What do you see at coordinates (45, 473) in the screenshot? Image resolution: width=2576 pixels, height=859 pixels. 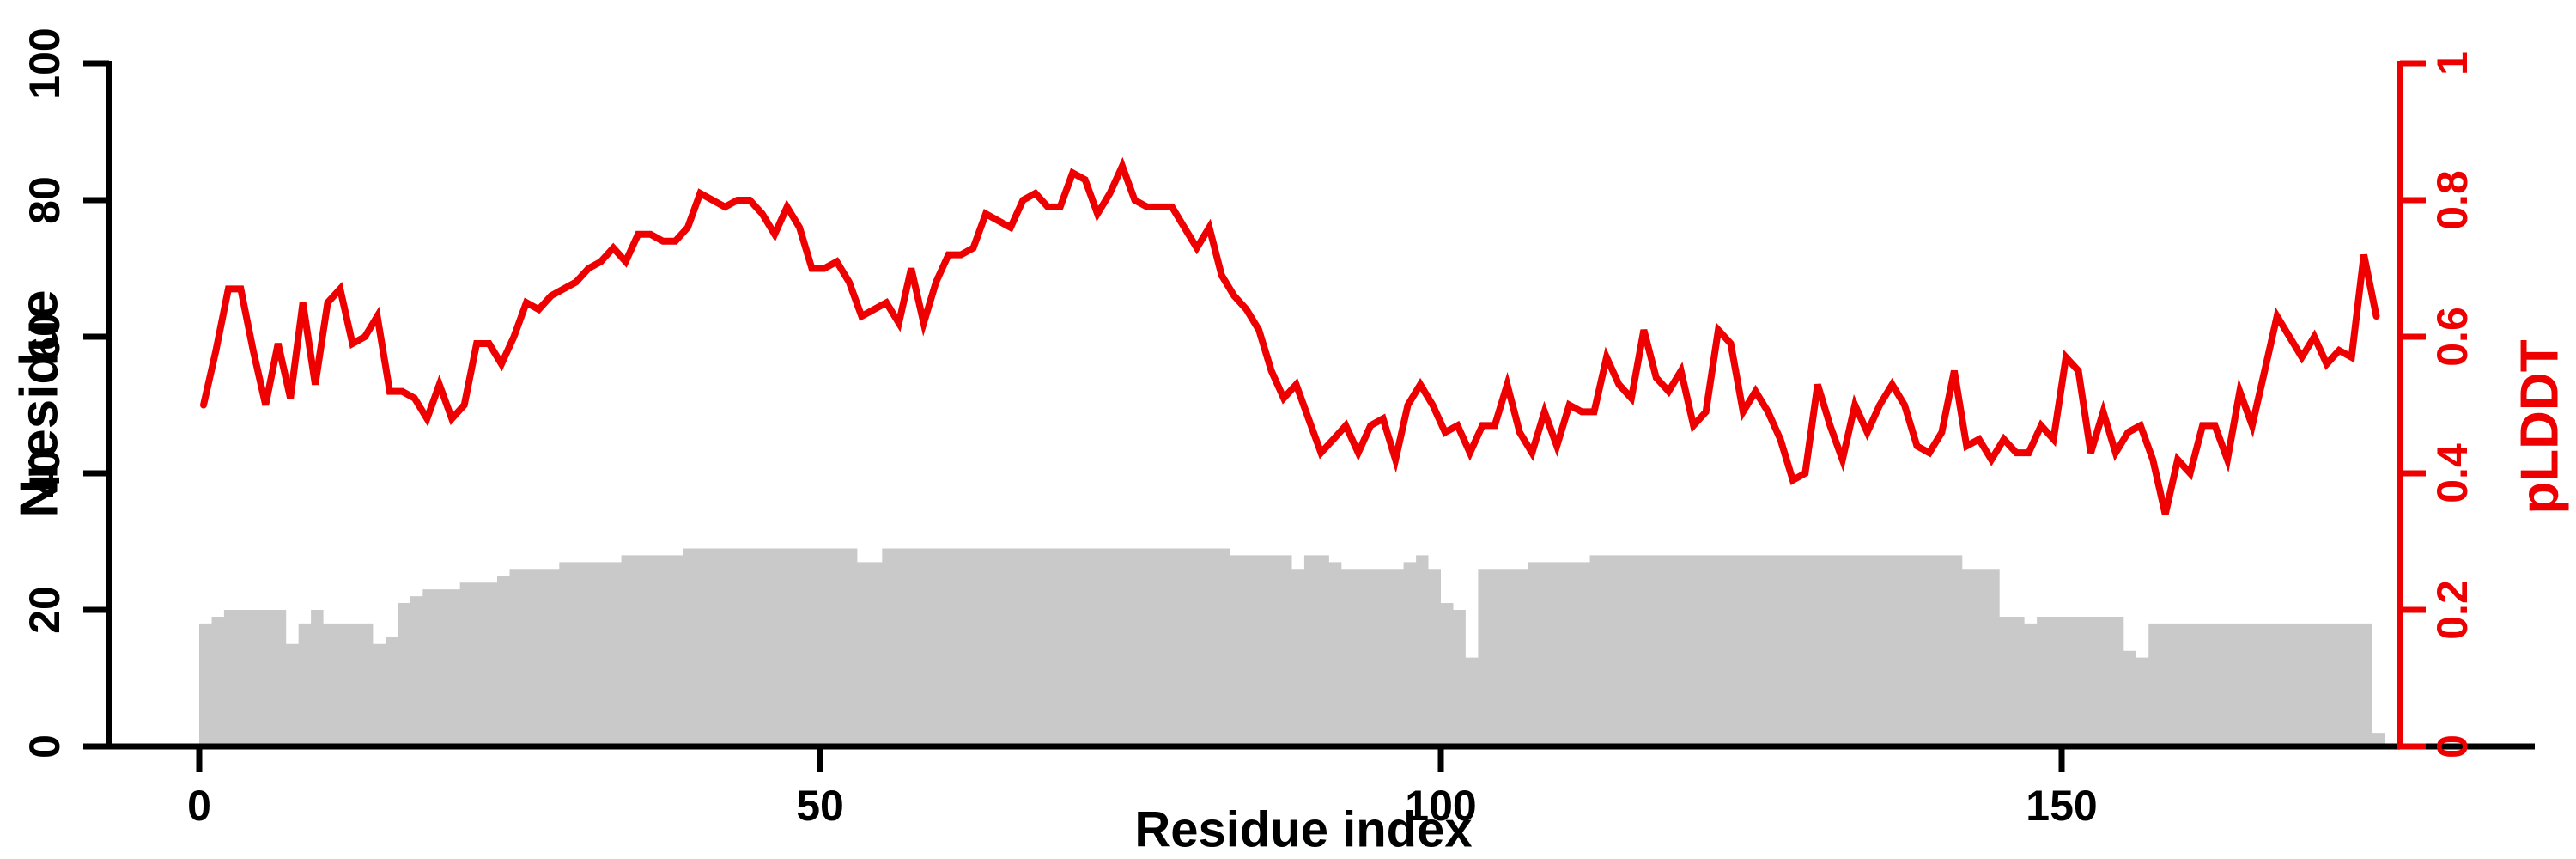 I see `left-axis-tick-label: 40` at bounding box center [45, 473].